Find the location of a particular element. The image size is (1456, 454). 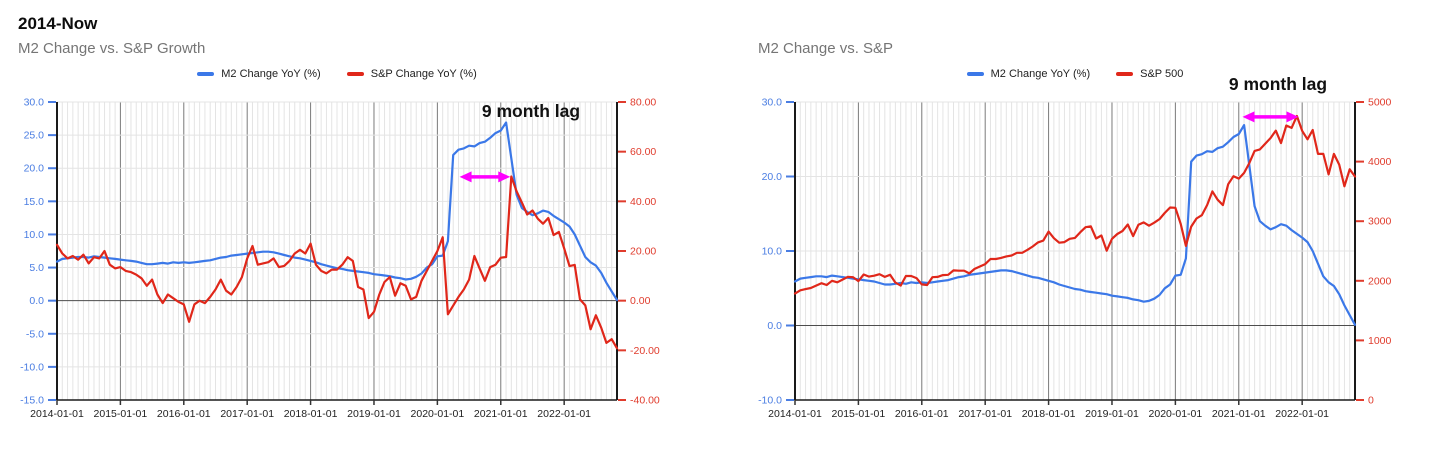

svg-text: 3000 is located at coordinates (1380, 222).